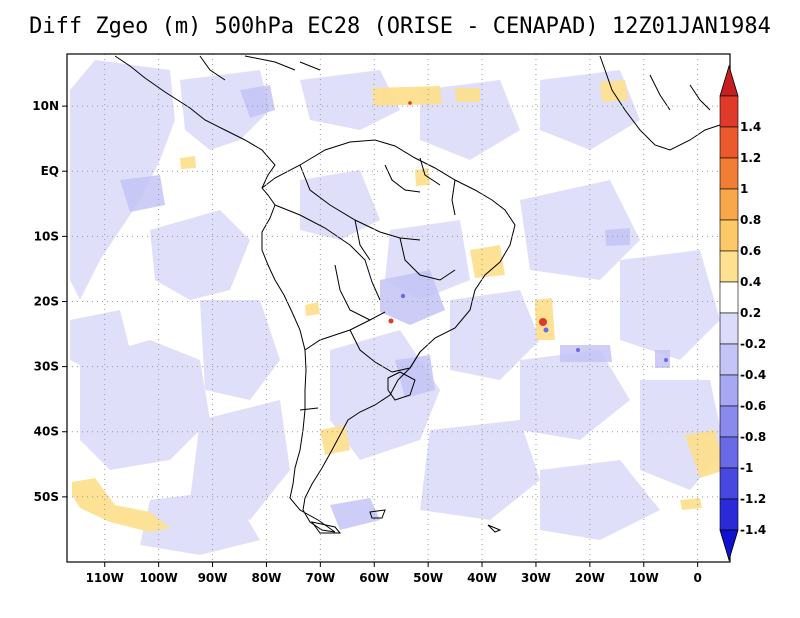 This screenshot has height=618, width=800. What do you see at coordinates (750, 282) in the screenshot?
I see `colorbar-label: 0.4` at bounding box center [750, 282].